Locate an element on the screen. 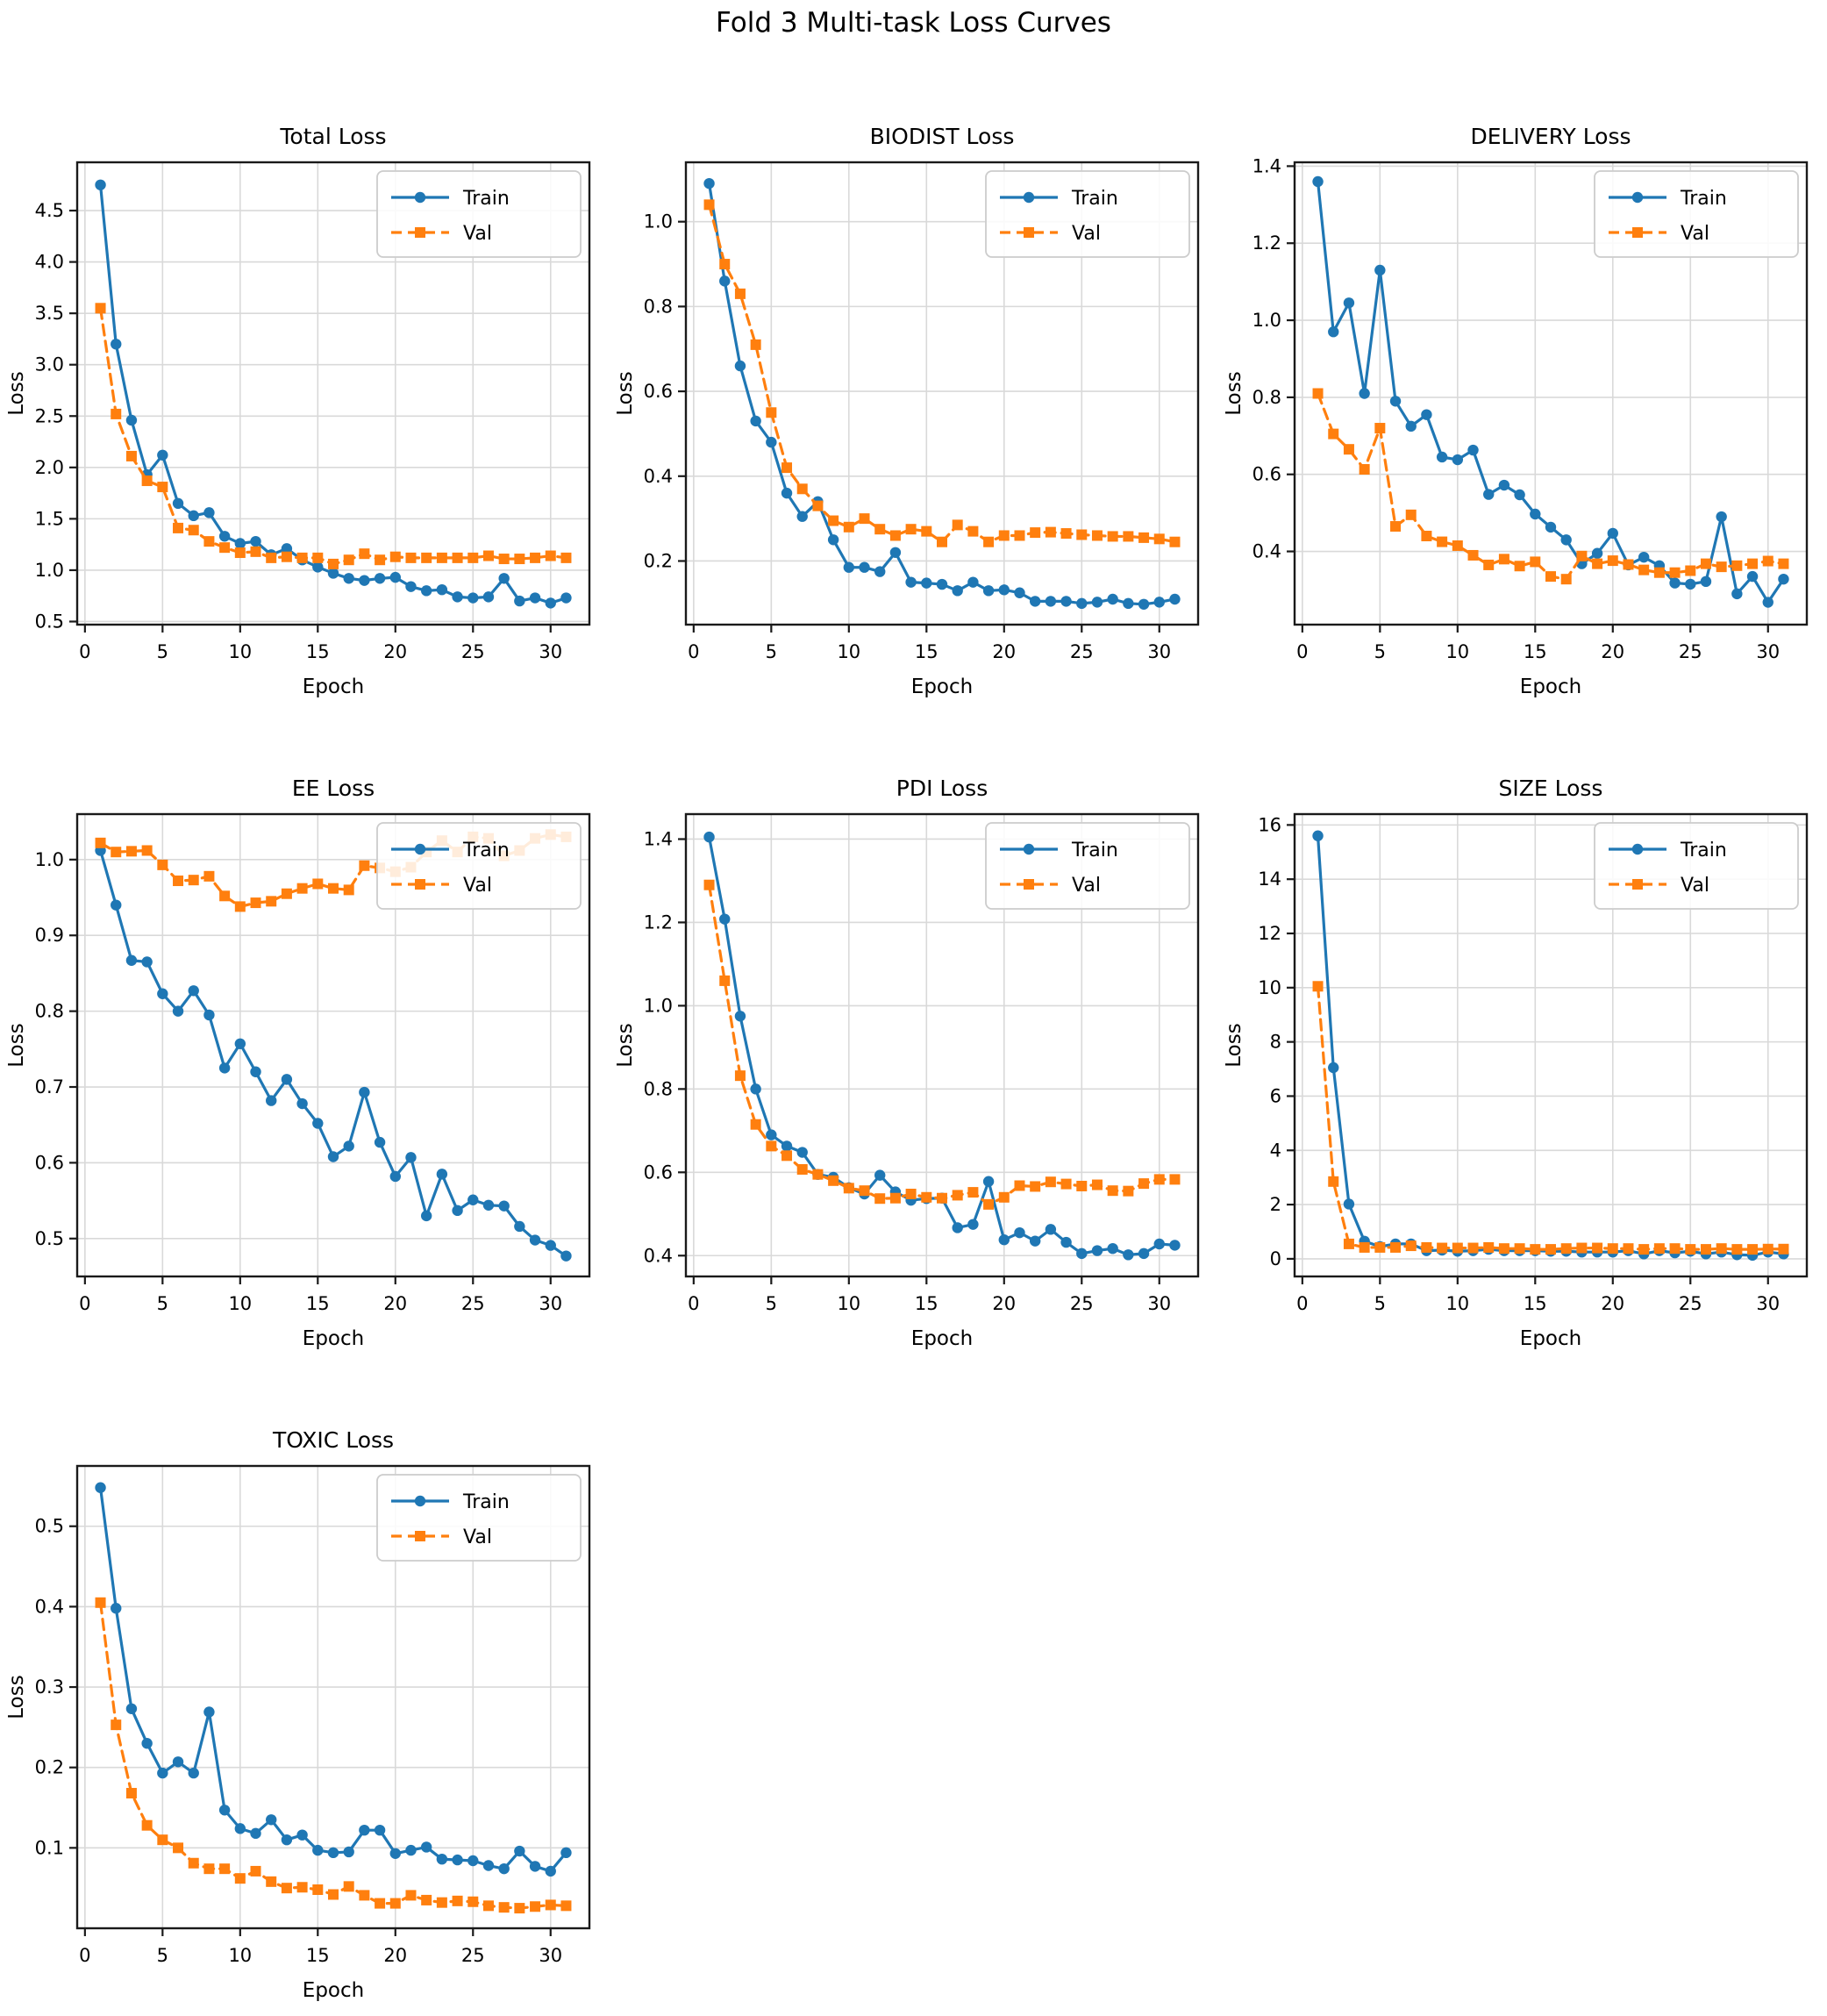 This screenshot has width=1827, height=2016. y-tick-label: 2.5 is located at coordinates (49, 415).